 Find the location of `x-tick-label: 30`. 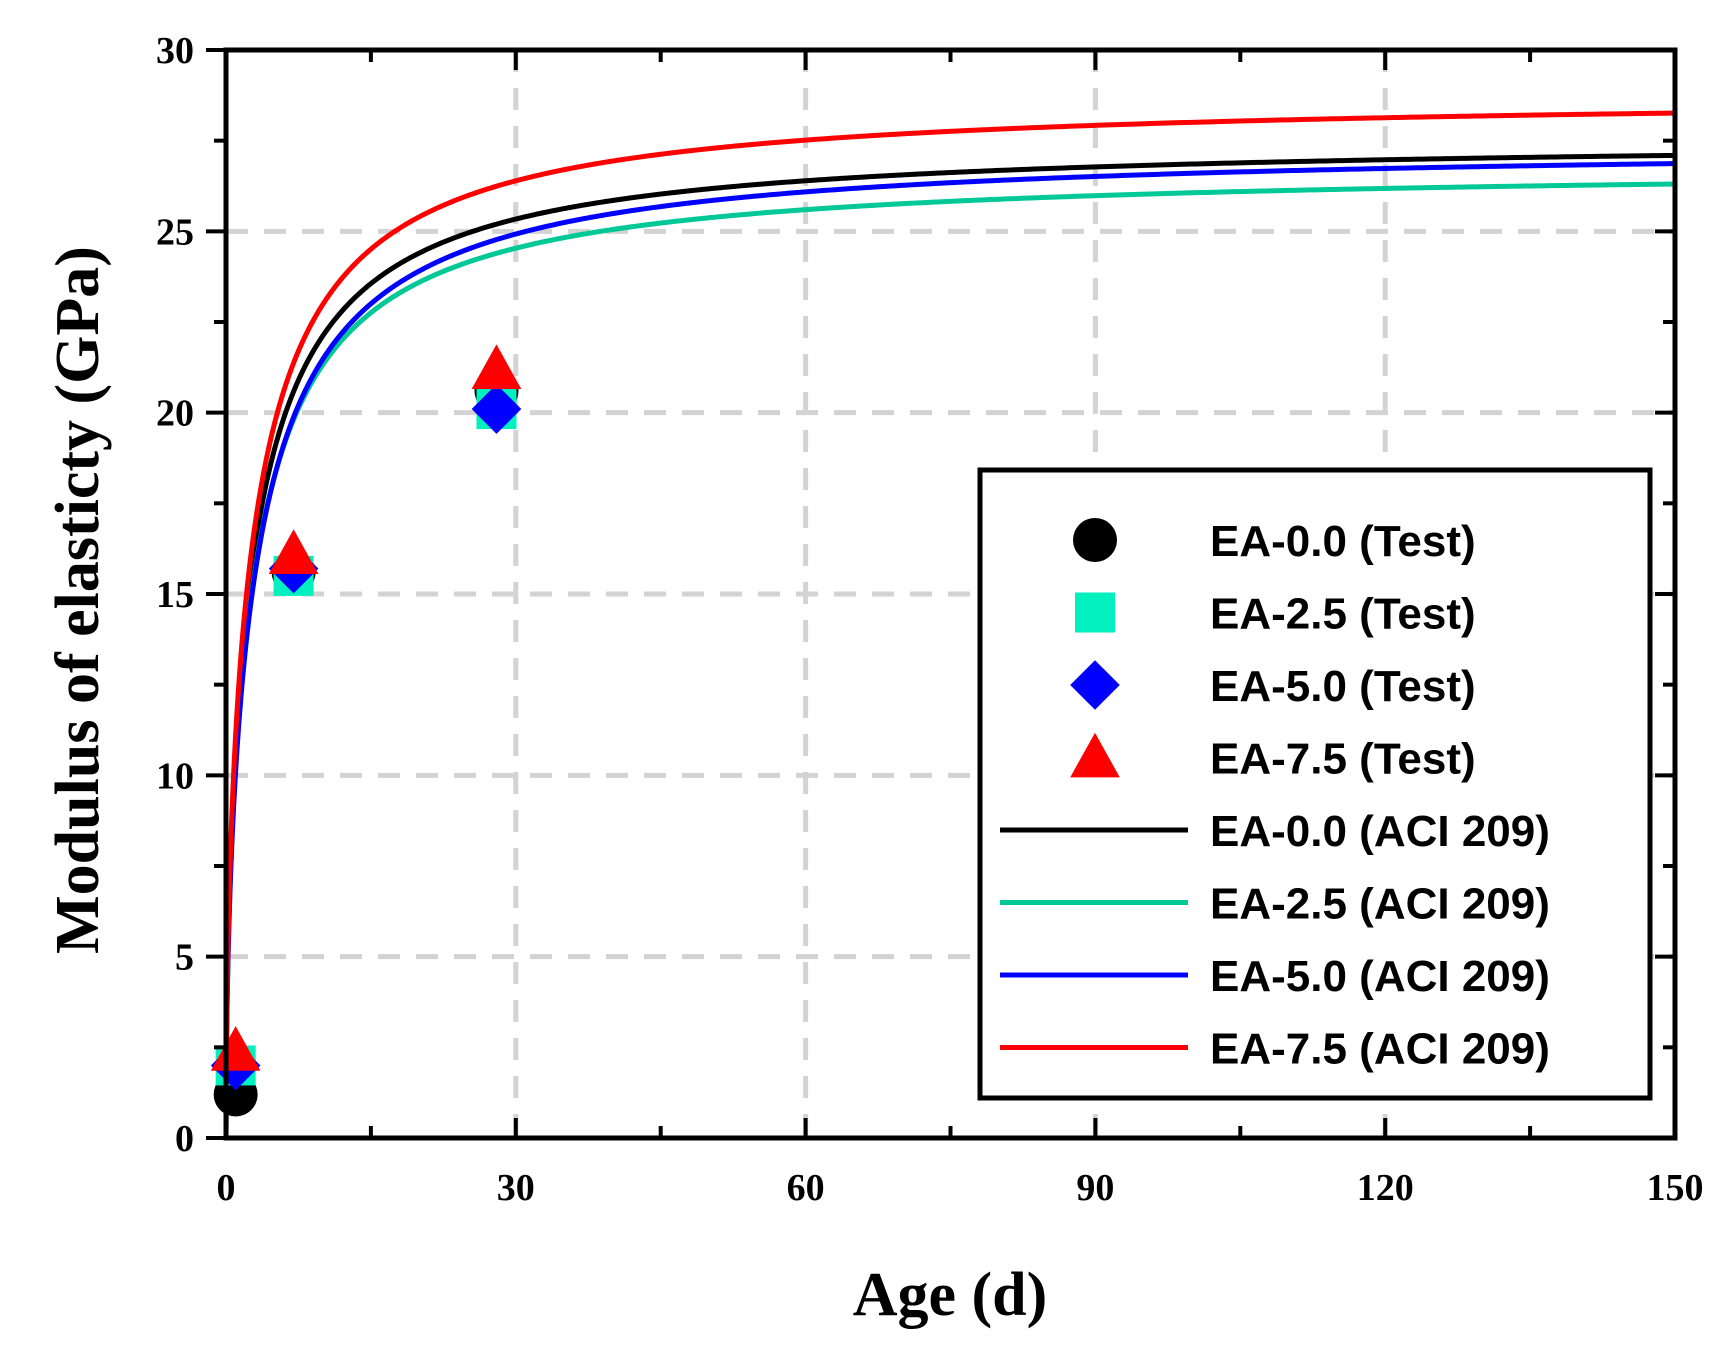

x-tick-label: 30 is located at coordinates (516, 1188).